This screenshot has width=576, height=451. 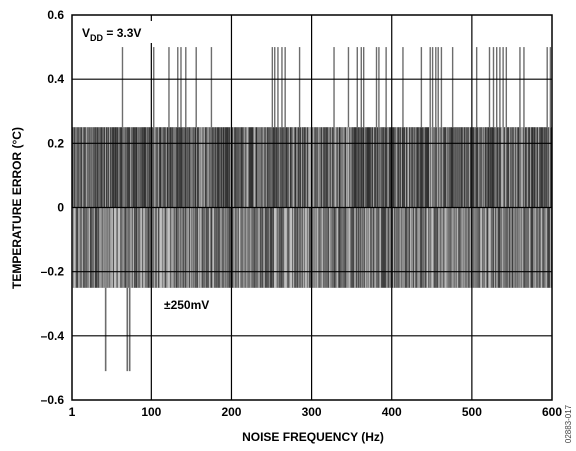 I want to click on x-tick-label: 600, so click(x=552, y=412).